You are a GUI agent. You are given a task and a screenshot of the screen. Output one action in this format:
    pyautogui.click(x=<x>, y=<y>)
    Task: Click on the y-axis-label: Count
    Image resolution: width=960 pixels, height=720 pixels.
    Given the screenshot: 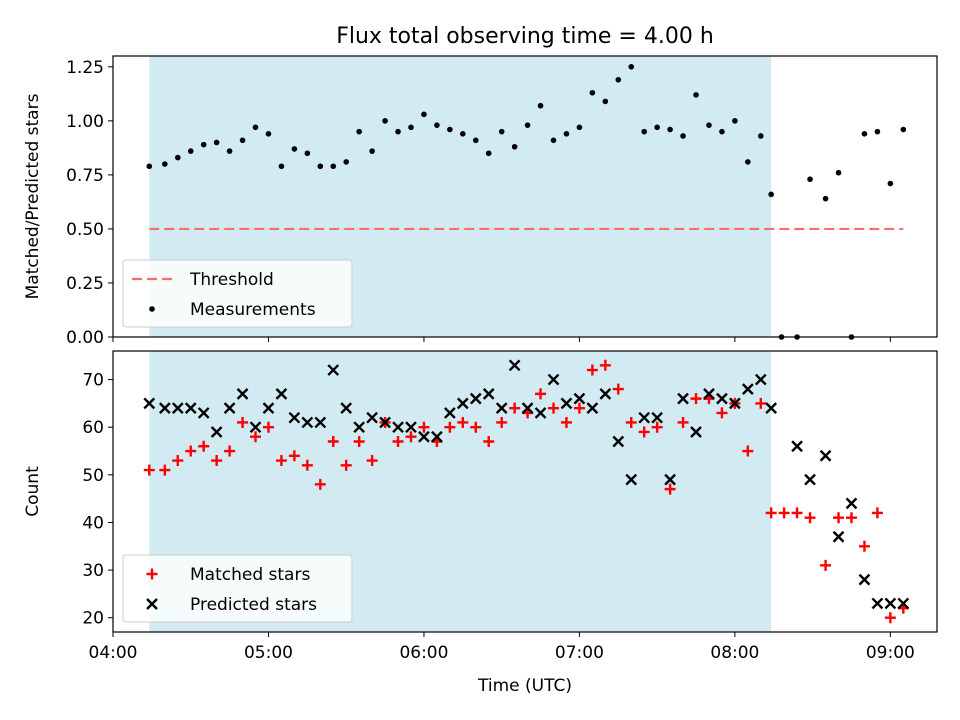 What is the action you would take?
    pyautogui.click(x=33, y=491)
    